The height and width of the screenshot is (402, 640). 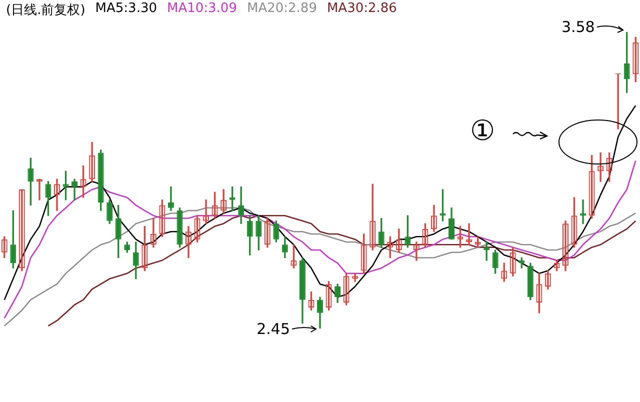 What do you see at coordinates (202, 9) in the screenshot?
I see `text: MA10:3.09` at bounding box center [202, 9].